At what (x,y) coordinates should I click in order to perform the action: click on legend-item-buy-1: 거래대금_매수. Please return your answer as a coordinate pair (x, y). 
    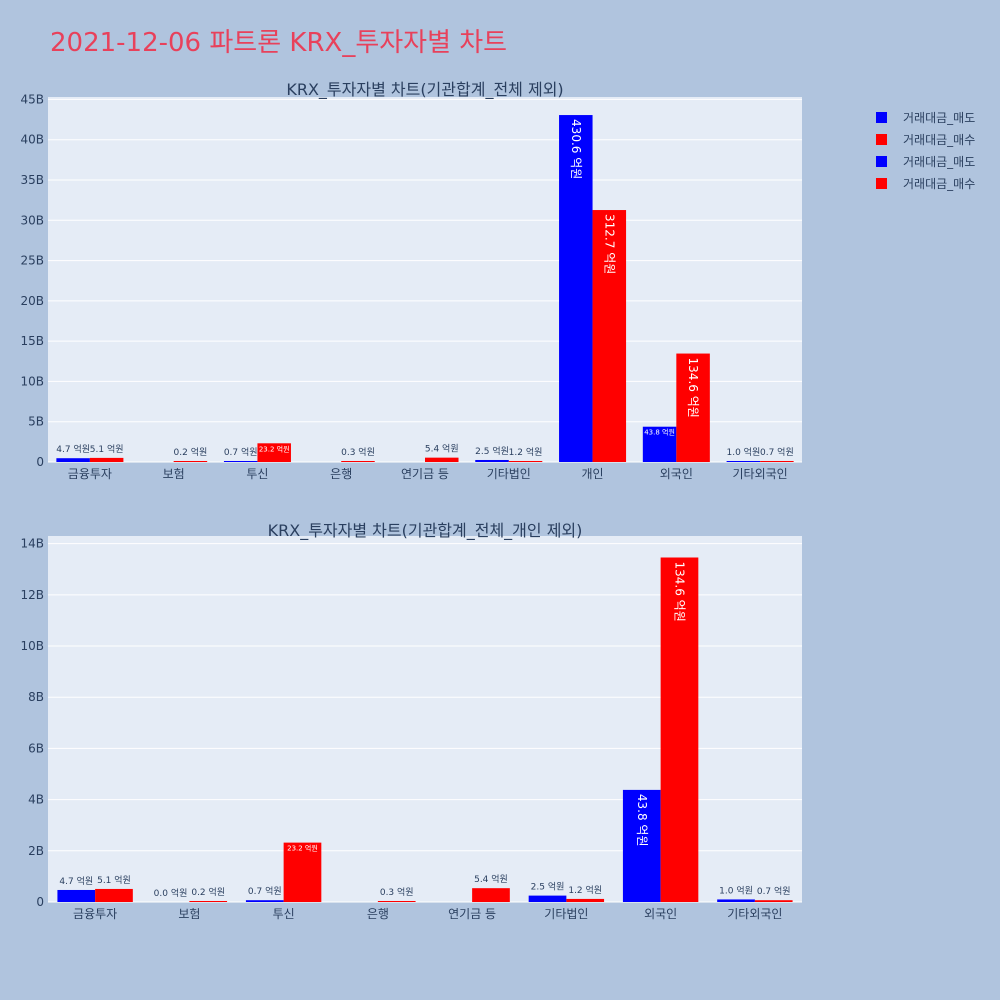
    Looking at the image, I should click on (925, 139).